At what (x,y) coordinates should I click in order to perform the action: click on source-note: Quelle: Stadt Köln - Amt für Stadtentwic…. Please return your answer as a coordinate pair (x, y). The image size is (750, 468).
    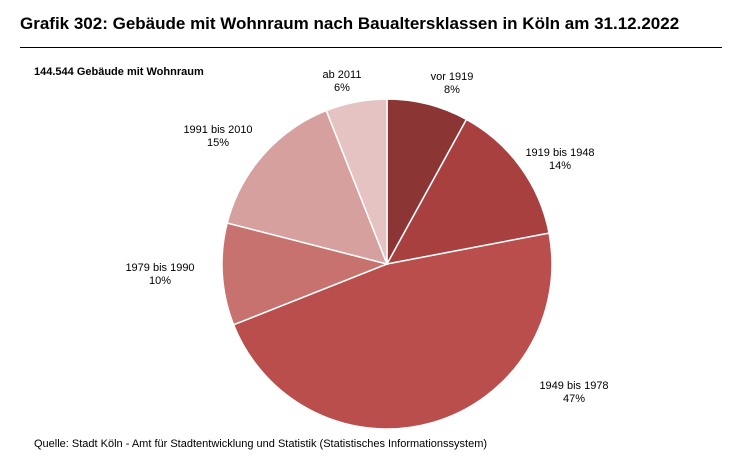
    Looking at the image, I should click on (261, 444).